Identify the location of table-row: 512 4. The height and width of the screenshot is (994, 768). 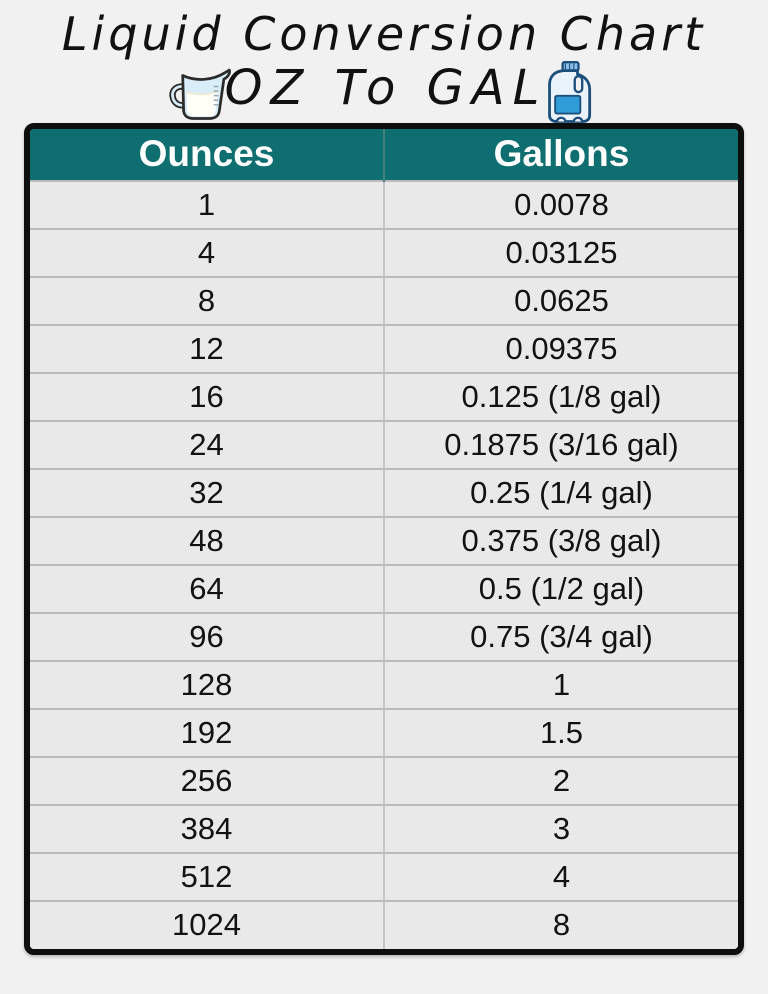
(384, 876).